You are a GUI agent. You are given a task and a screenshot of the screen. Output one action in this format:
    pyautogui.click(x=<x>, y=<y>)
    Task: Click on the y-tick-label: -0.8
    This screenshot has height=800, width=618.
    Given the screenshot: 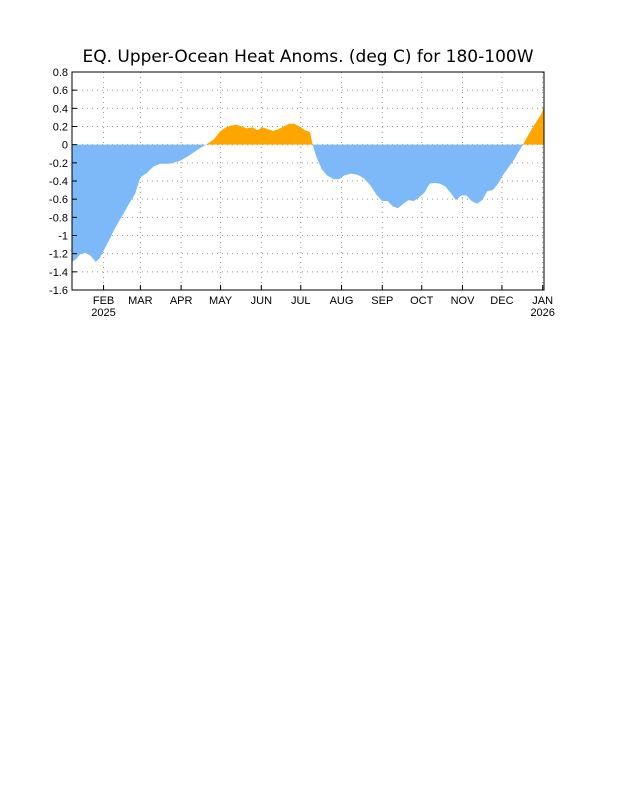 What is the action you would take?
    pyautogui.click(x=58, y=218)
    